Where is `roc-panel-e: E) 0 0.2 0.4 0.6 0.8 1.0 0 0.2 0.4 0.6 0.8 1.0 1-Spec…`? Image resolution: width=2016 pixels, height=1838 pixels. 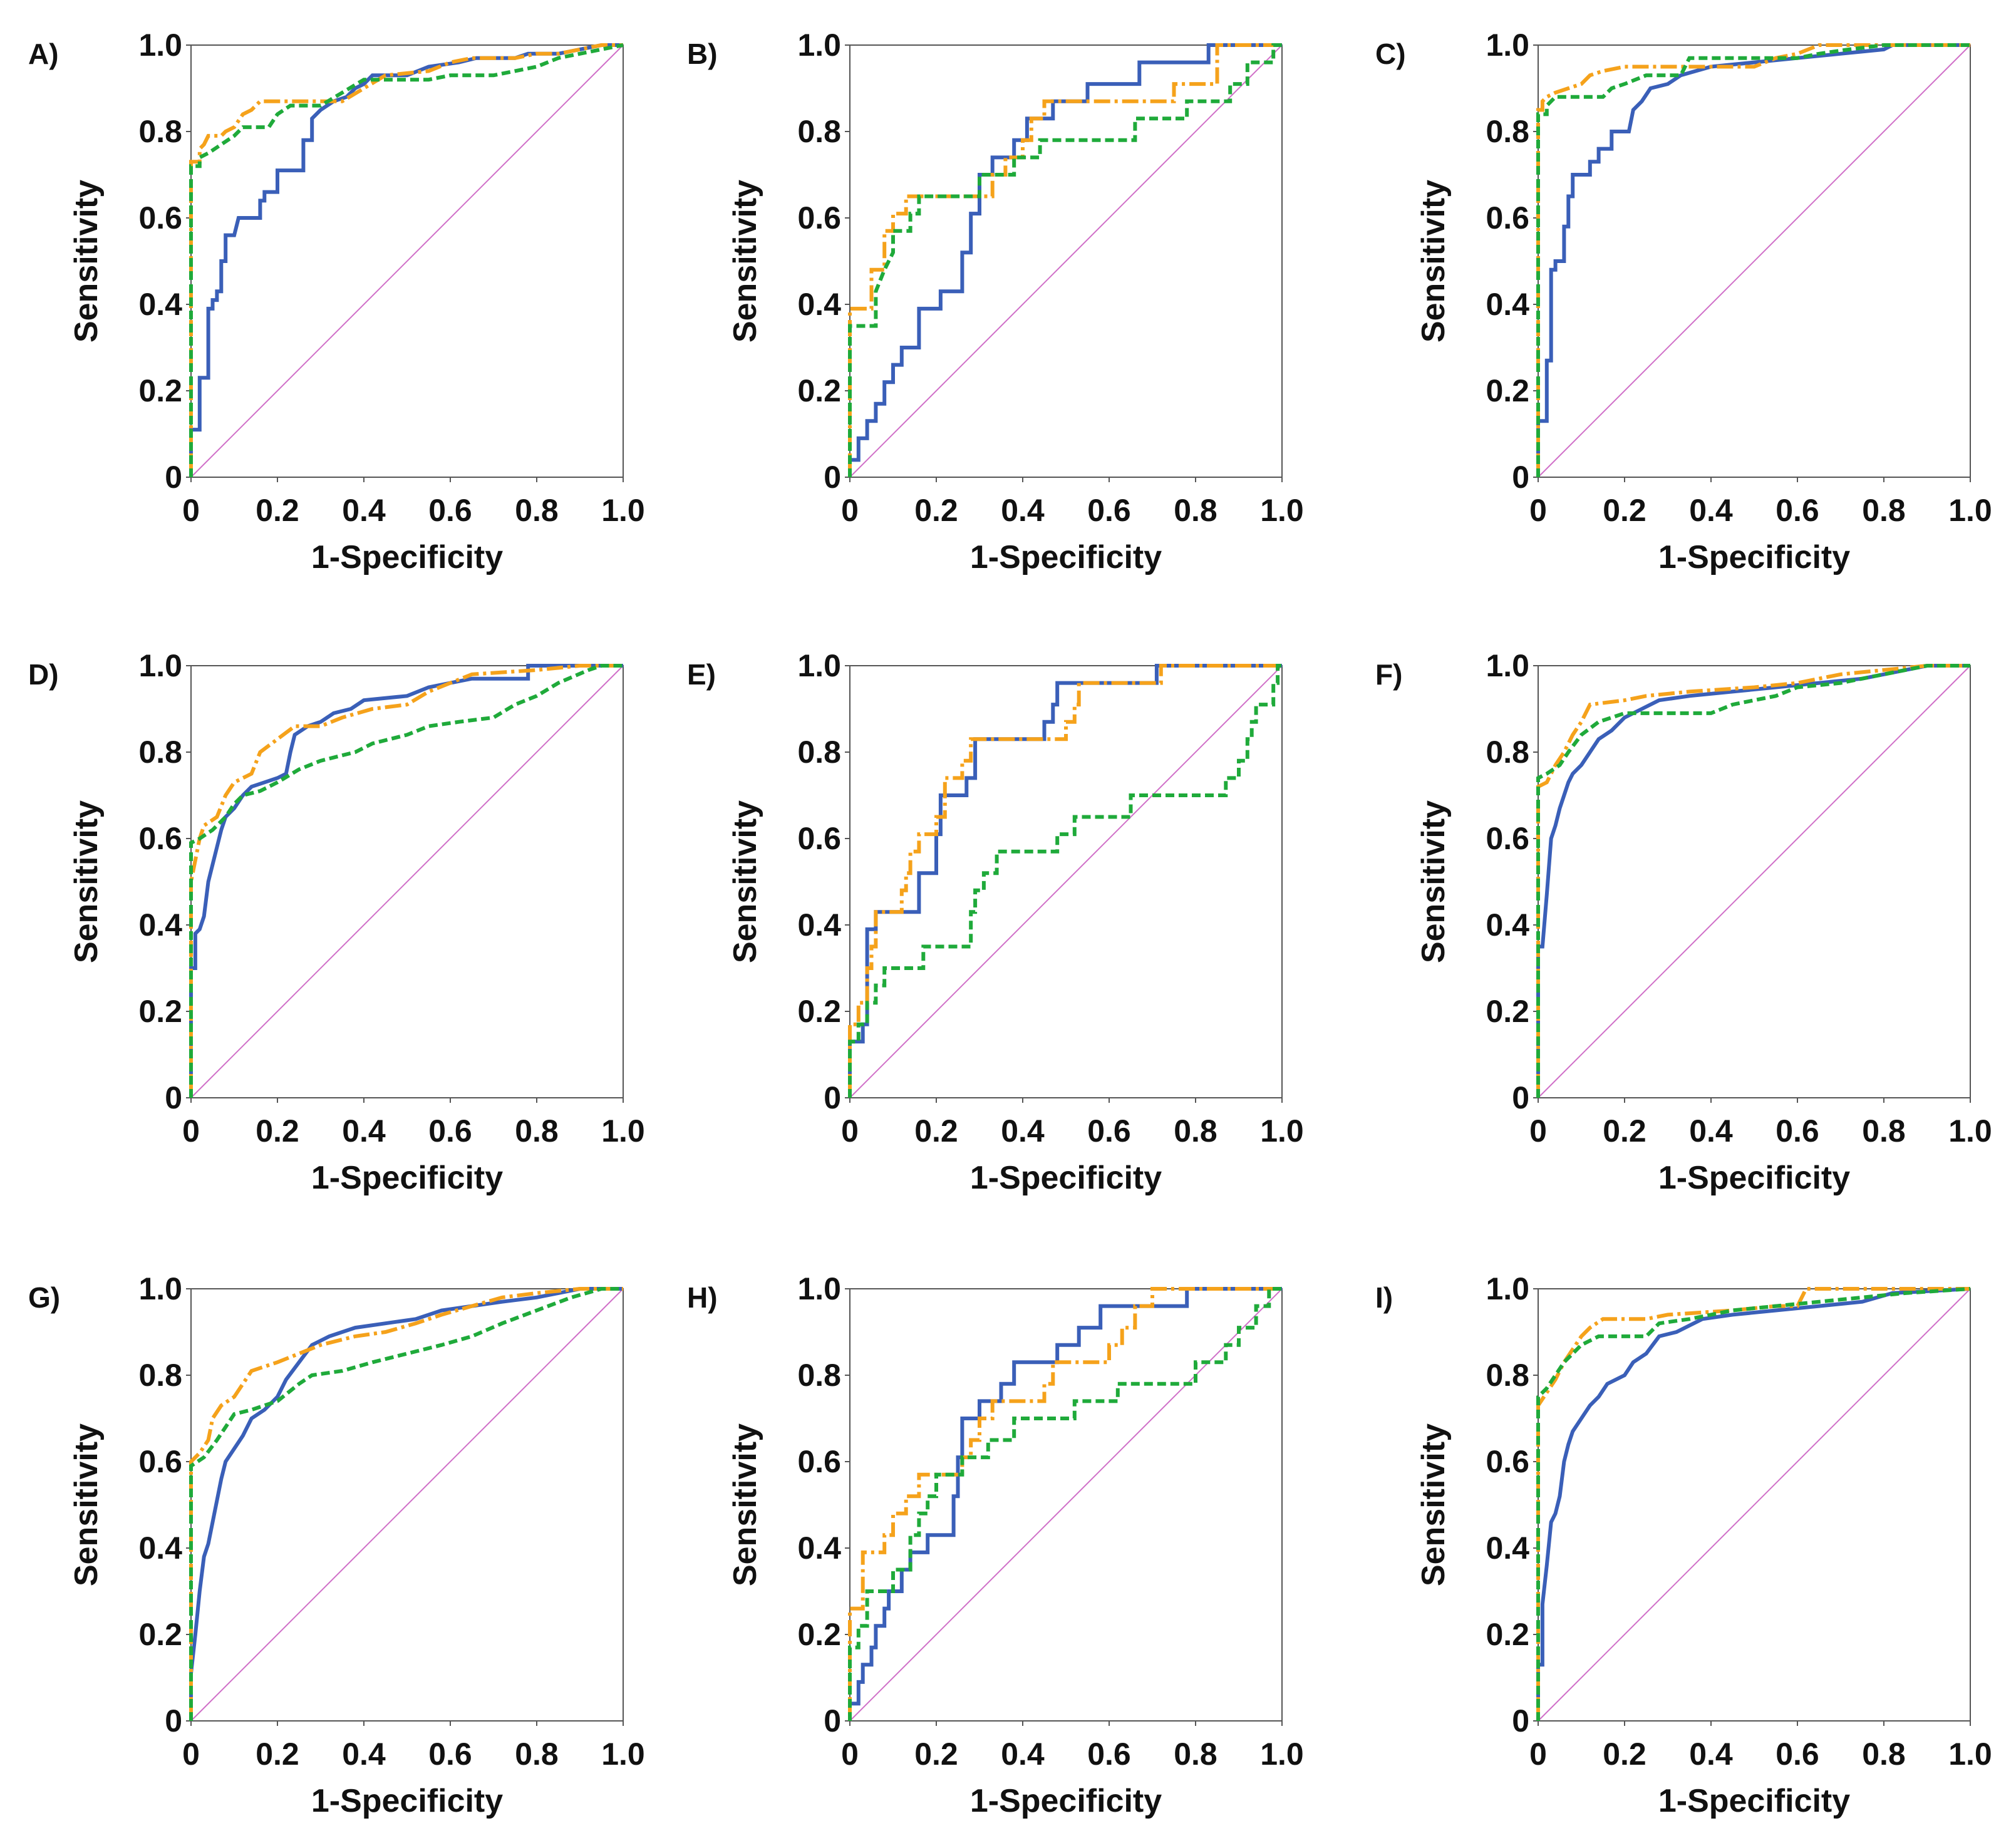 roc-panel-e: E) 0 0.2 0.4 0.6 0.8 1.0 0 0.2 0.4 0.6 0.8 1.0 1-Spec… is located at coordinates (995, 922).